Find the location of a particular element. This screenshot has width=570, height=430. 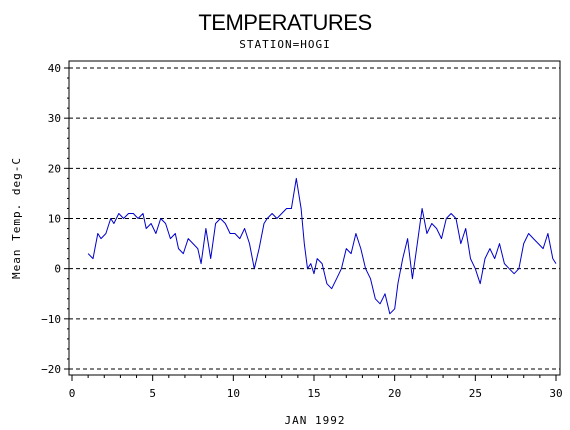

chart-subtitle: STATION=HOGI is located at coordinates (284, 44).